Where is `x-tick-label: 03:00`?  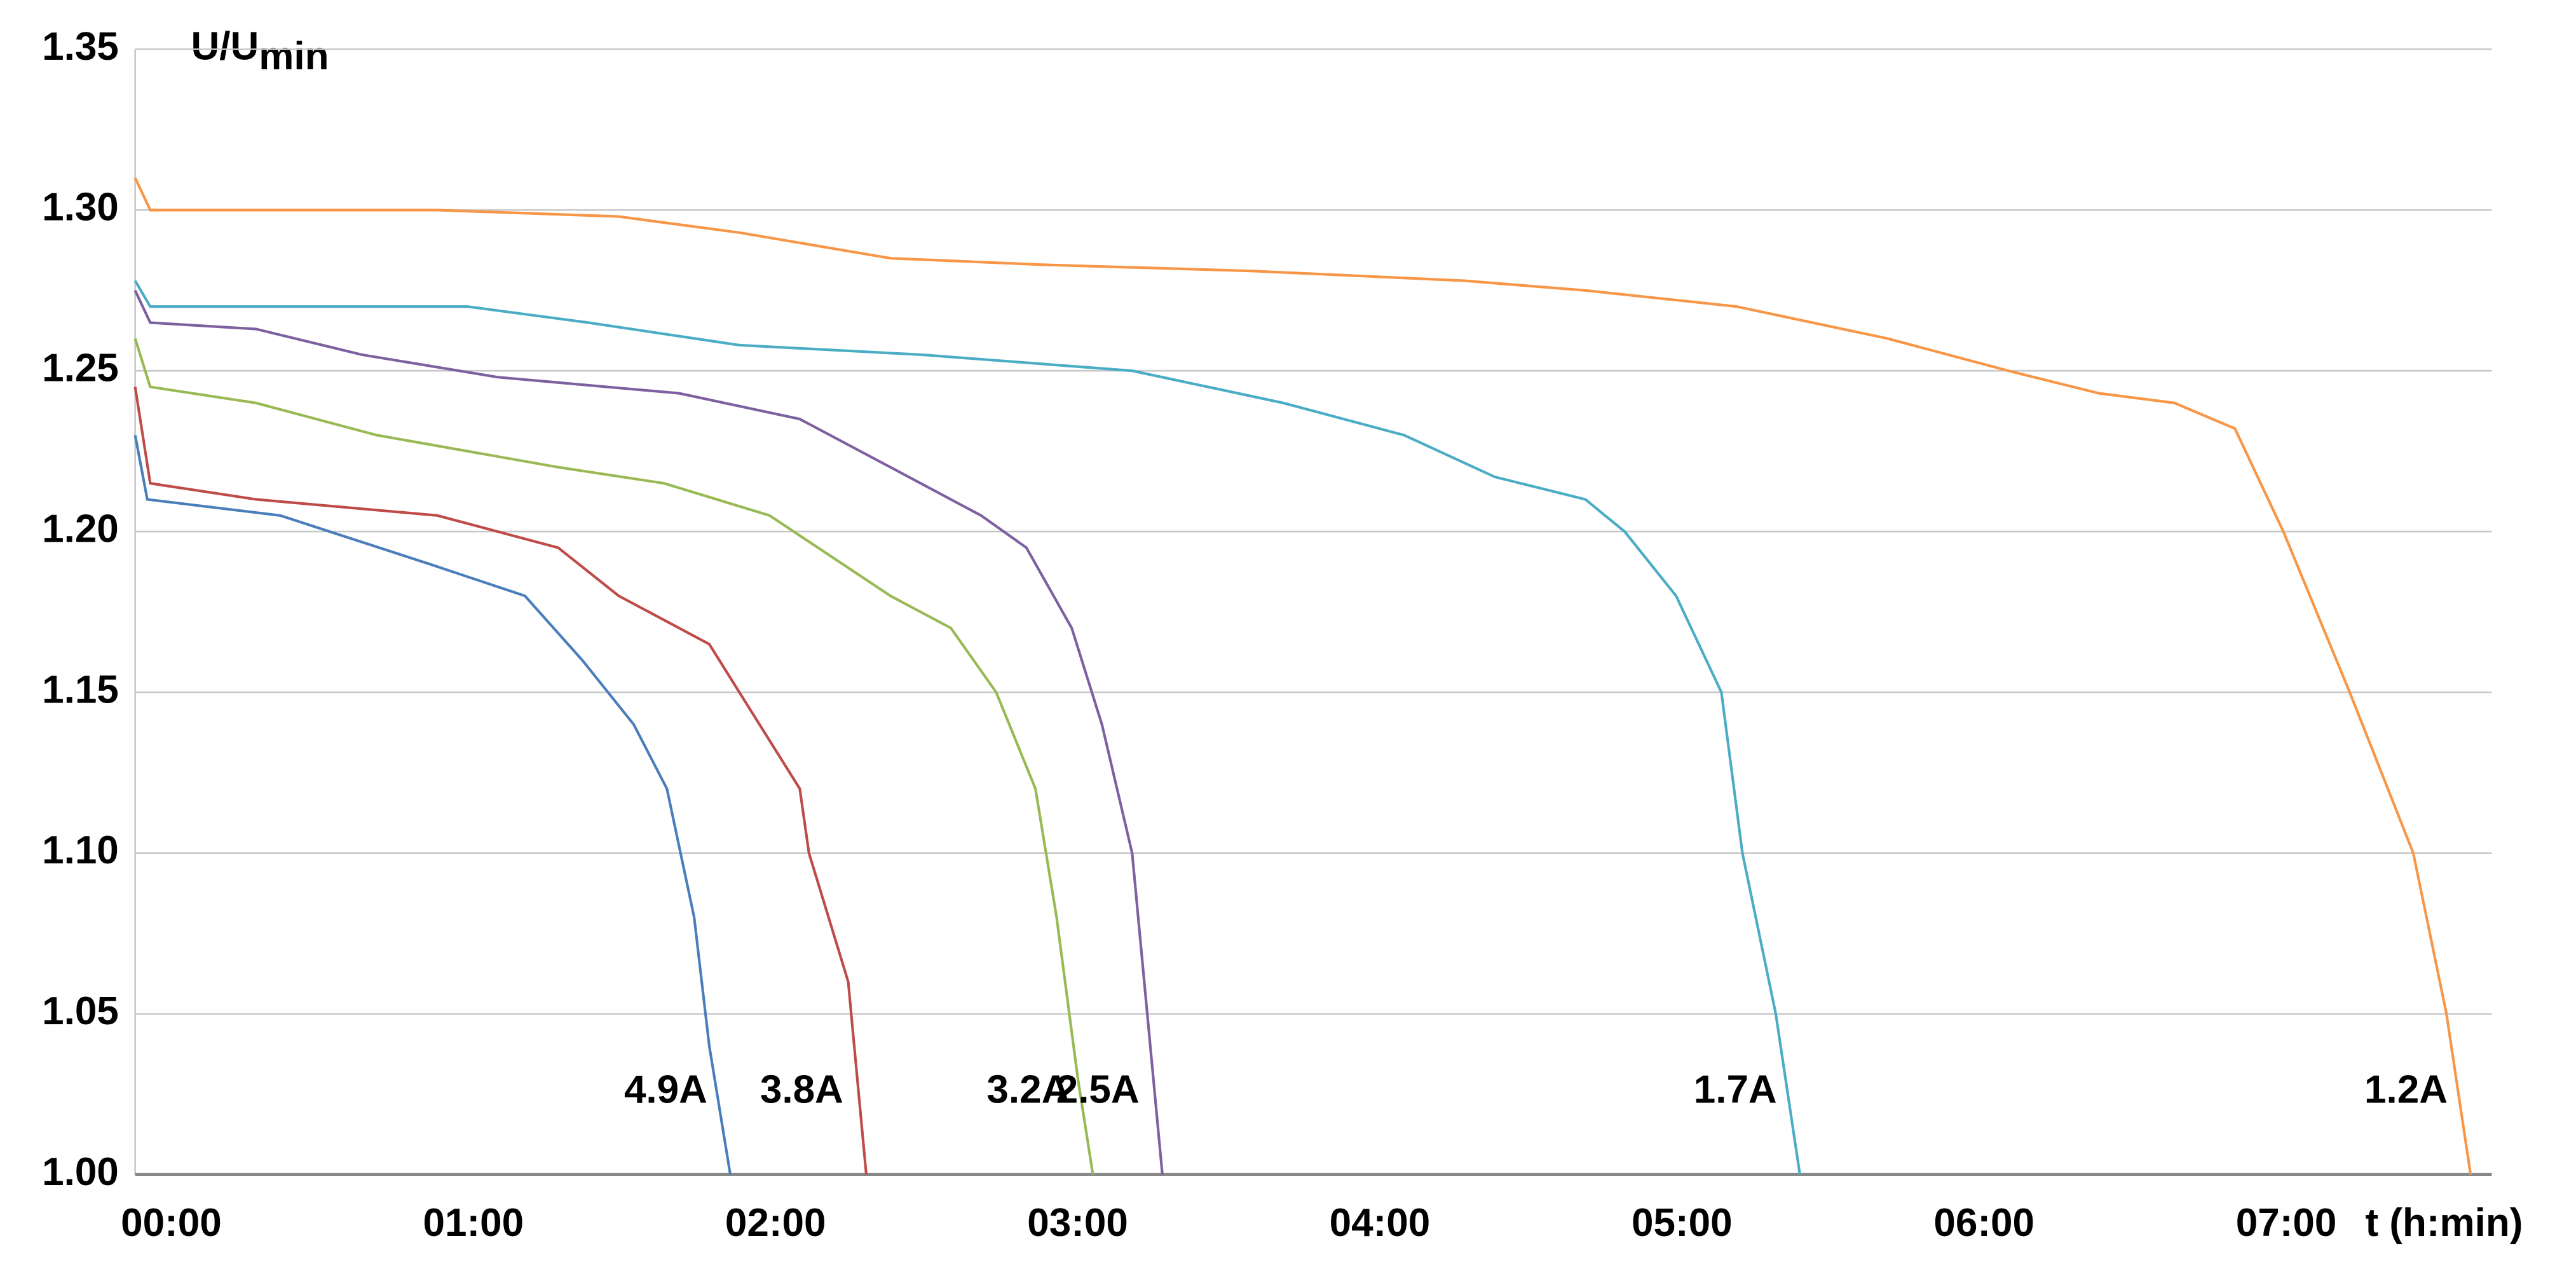 x-tick-label: 03:00 is located at coordinates (1077, 1223).